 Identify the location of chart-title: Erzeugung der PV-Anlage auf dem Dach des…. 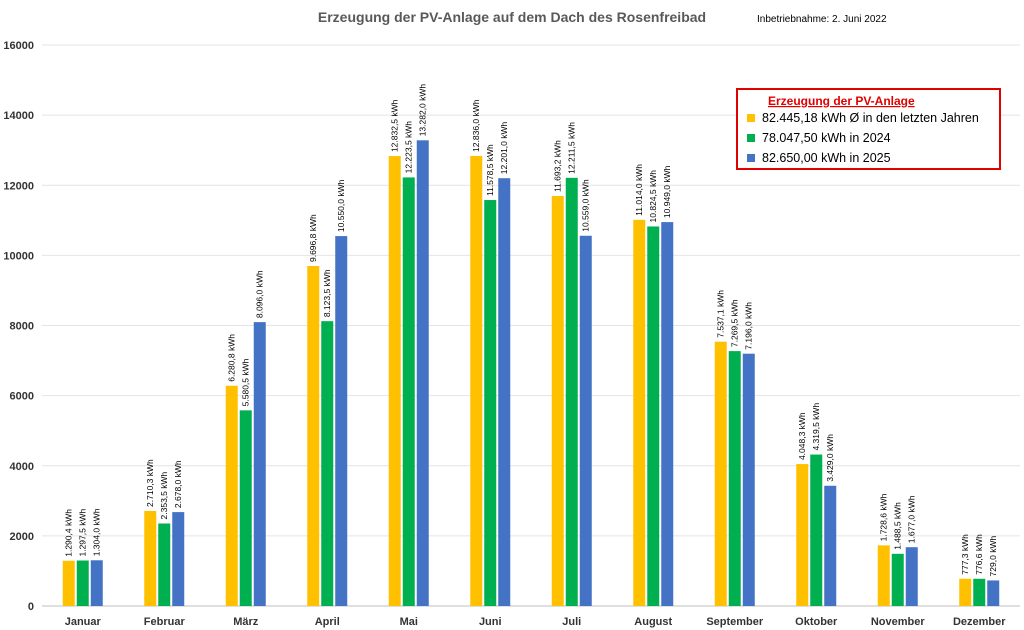
(512, 17).